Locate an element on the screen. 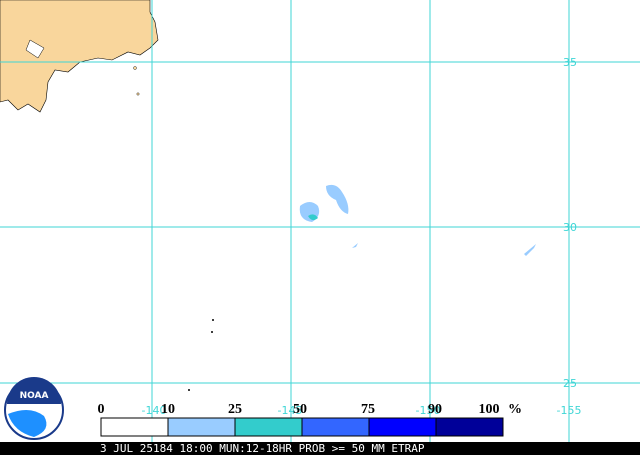 Image resolution: width=640 pixels, height=455 pixels. noaa-logo: NOAA is located at coordinates (34, 408).